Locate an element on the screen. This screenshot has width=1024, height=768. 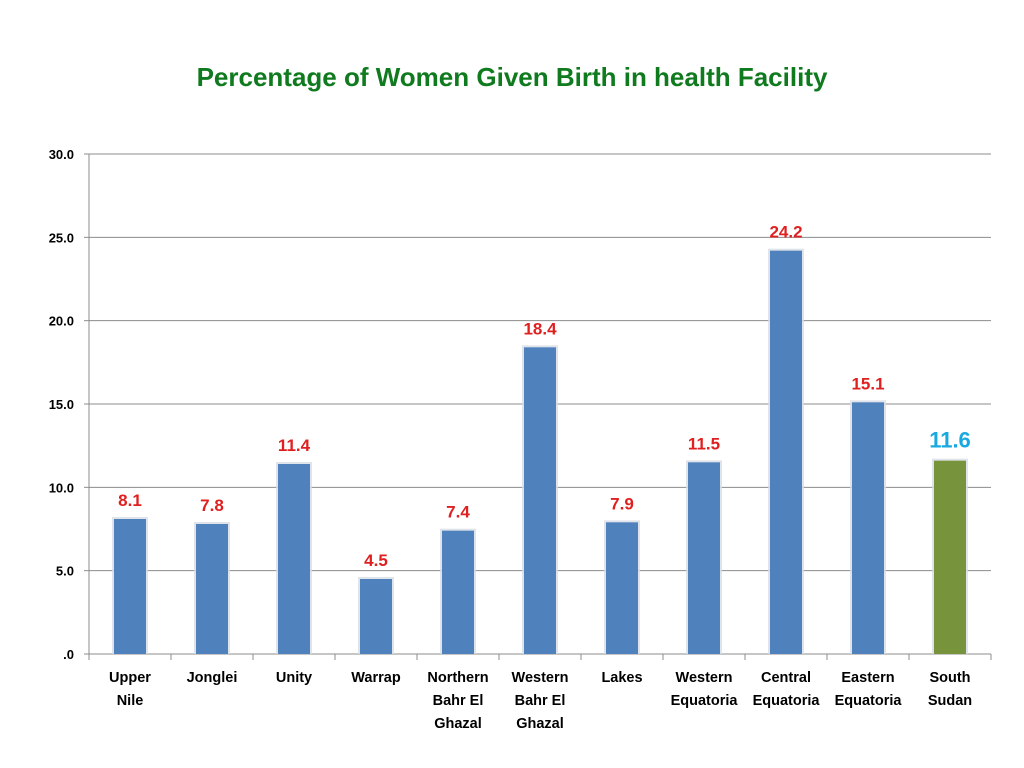
category-label: Eastern Equatoria is located at coordinates (869, 689).